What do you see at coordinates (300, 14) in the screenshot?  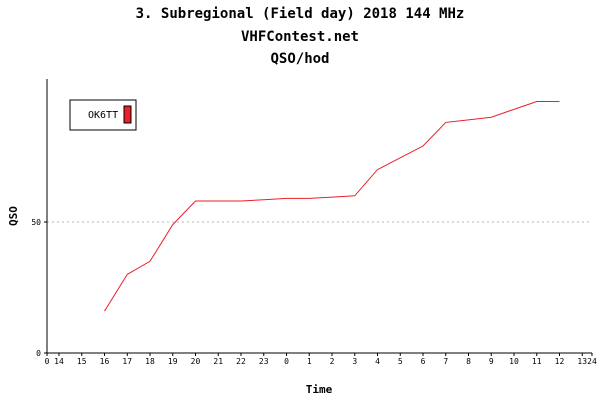 I see `chart-title: 3. Subregional (Field day) 2018 144 MHz` at bounding box center [300, 14].